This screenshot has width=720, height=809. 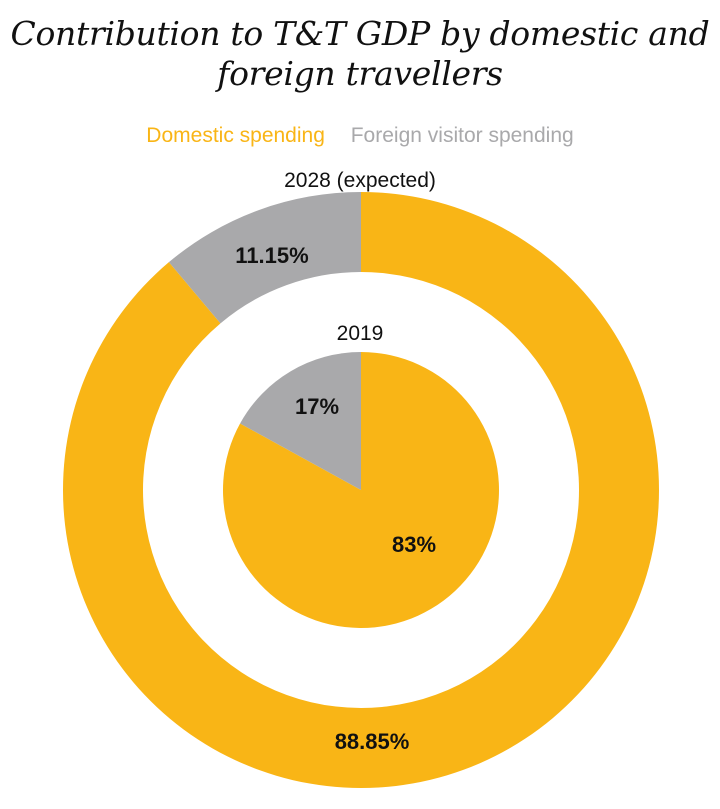 I want to click on outer-domestic-value-label: 88.85%, so click(x=372, y=741).